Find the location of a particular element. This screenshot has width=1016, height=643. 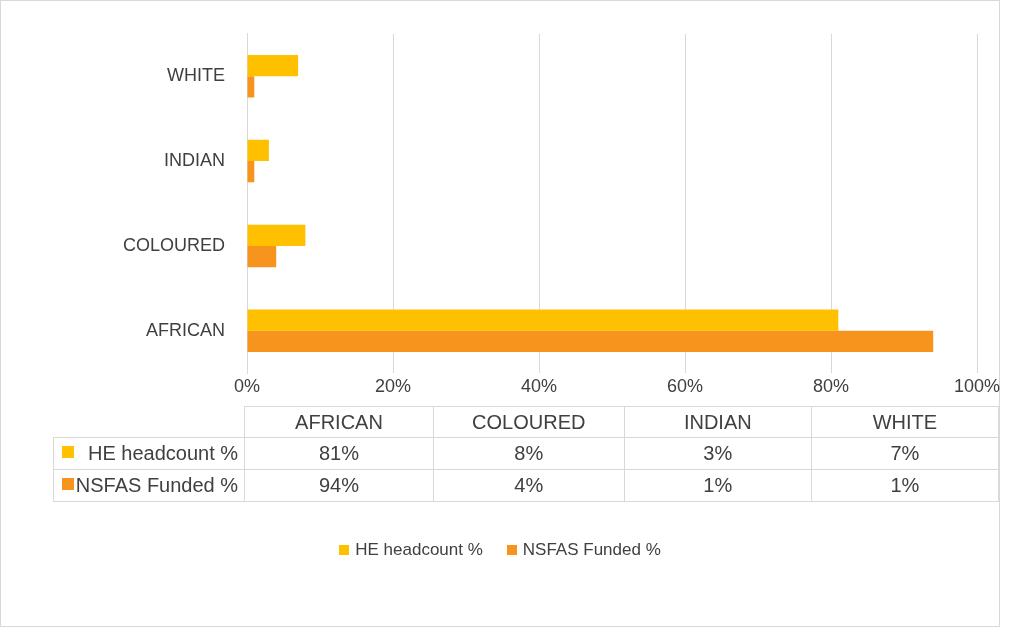

legend-label: NSFAS Funded % is located at coordinates (157, 485).